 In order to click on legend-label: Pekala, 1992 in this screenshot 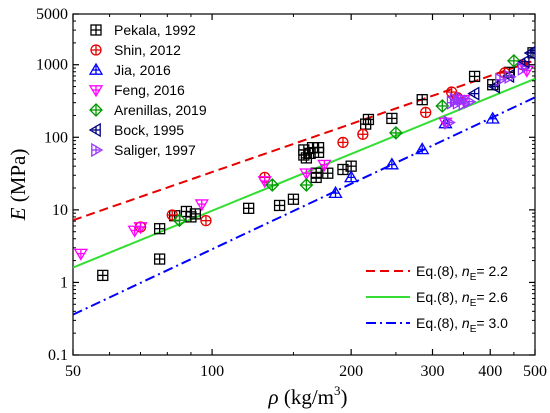, I will do `click(155, 30)`.